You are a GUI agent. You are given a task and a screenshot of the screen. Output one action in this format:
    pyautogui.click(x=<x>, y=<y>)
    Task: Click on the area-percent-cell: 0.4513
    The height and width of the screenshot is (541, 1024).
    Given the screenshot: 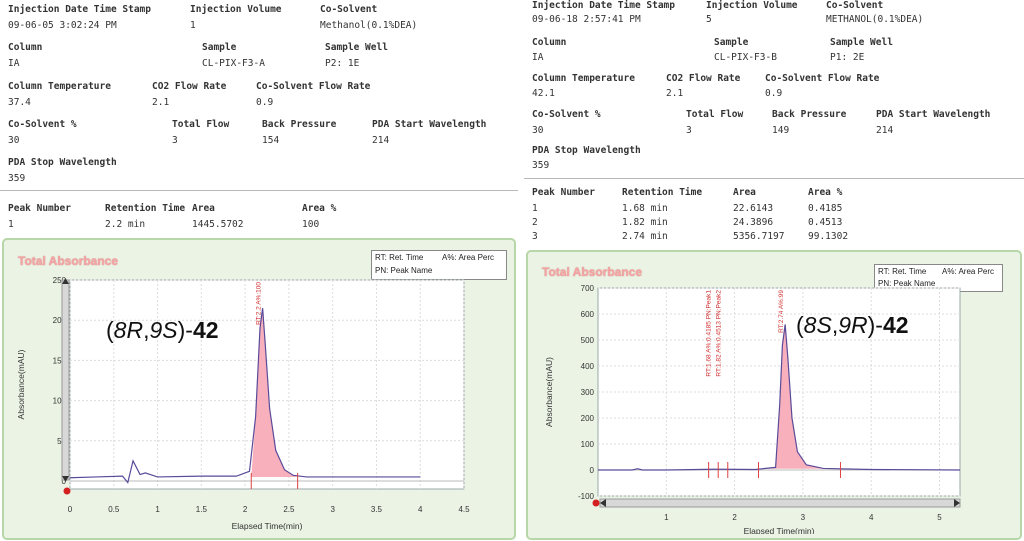 What is the action you would take?
    pyautogui.click(x=825, y=222)
    